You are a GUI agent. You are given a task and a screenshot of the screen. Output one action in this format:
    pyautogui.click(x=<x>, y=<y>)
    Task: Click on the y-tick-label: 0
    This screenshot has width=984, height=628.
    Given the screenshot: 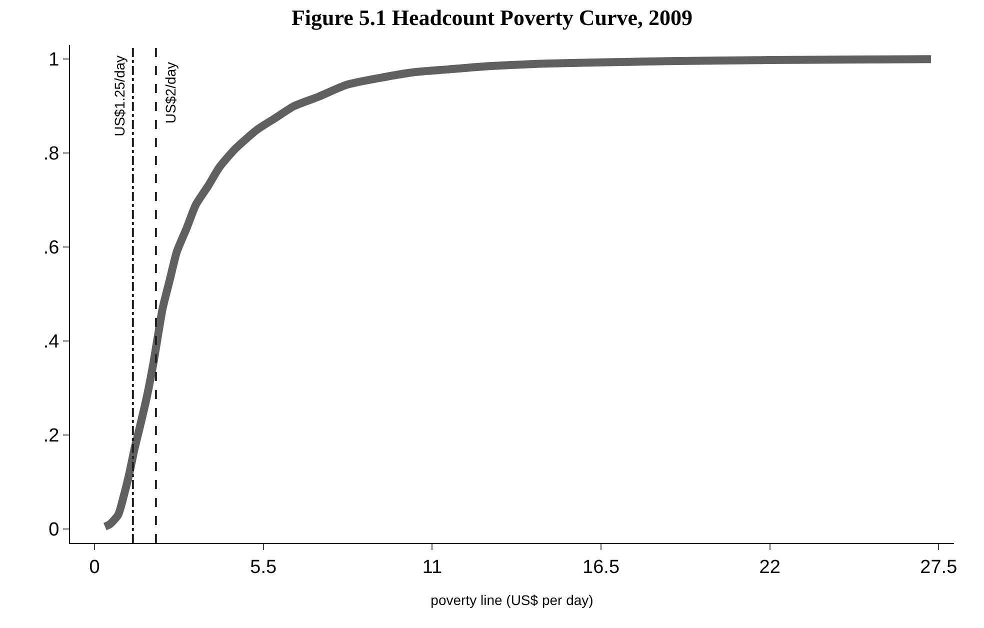 What is the action you would take?
    pyautogui.click(x=54, y=530)
    